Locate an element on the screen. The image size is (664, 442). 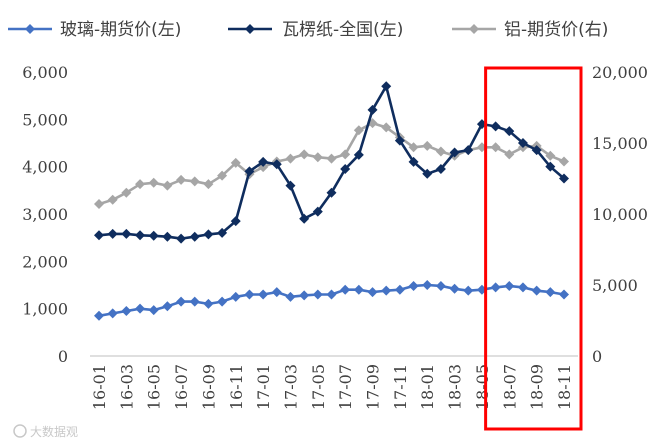
x-tick-label: 18-09 is located at coordinates (537, 387).